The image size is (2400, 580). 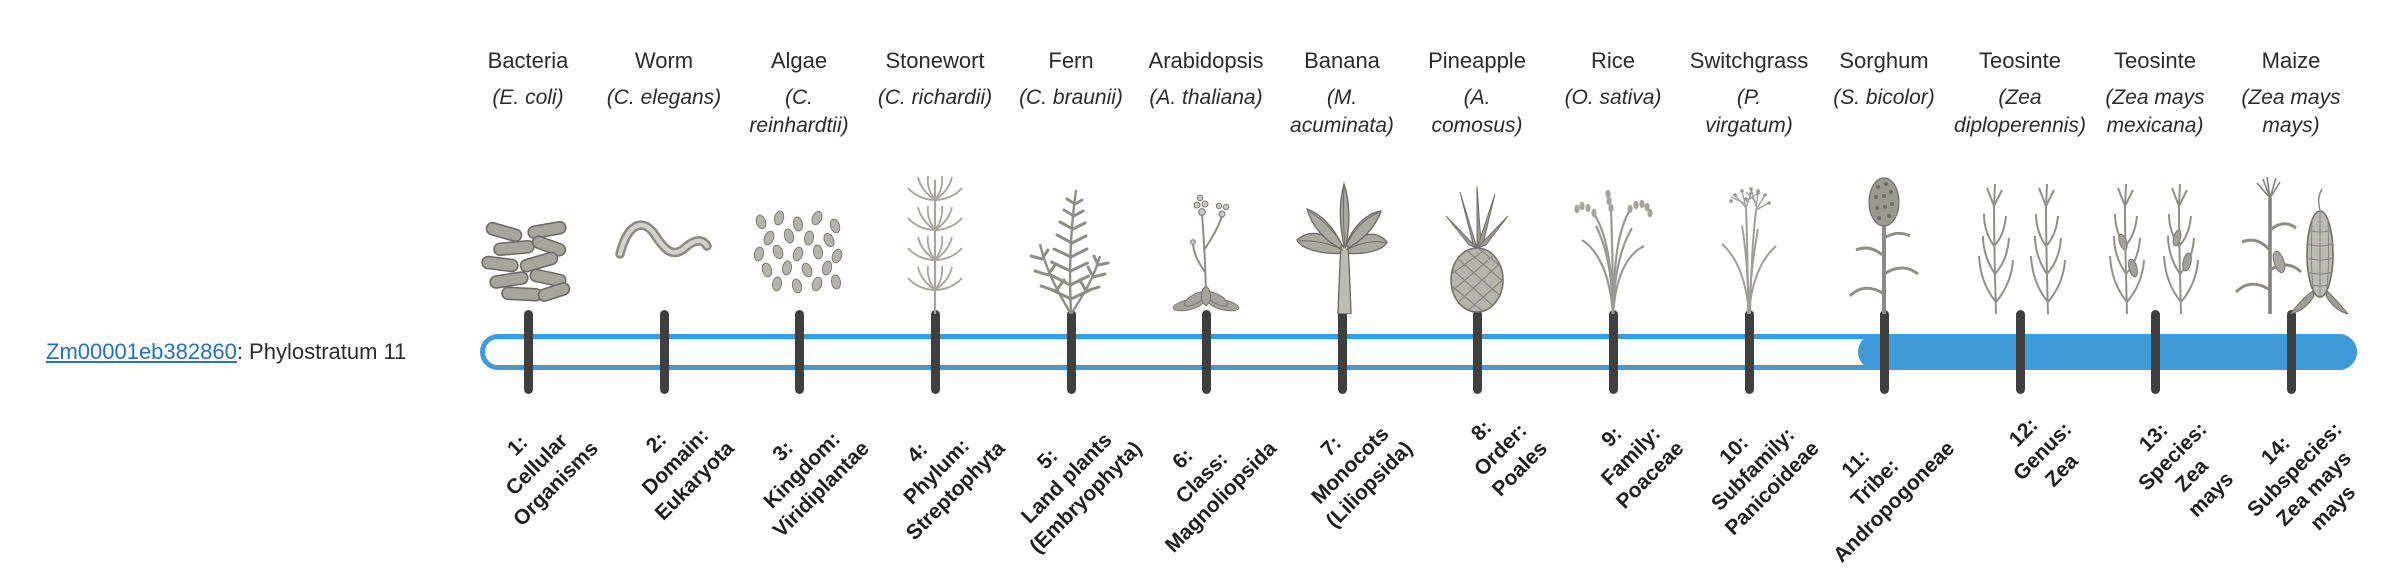 I want to click on organism-column: Stonewort (C. richardii), so click(x=935, y=181).